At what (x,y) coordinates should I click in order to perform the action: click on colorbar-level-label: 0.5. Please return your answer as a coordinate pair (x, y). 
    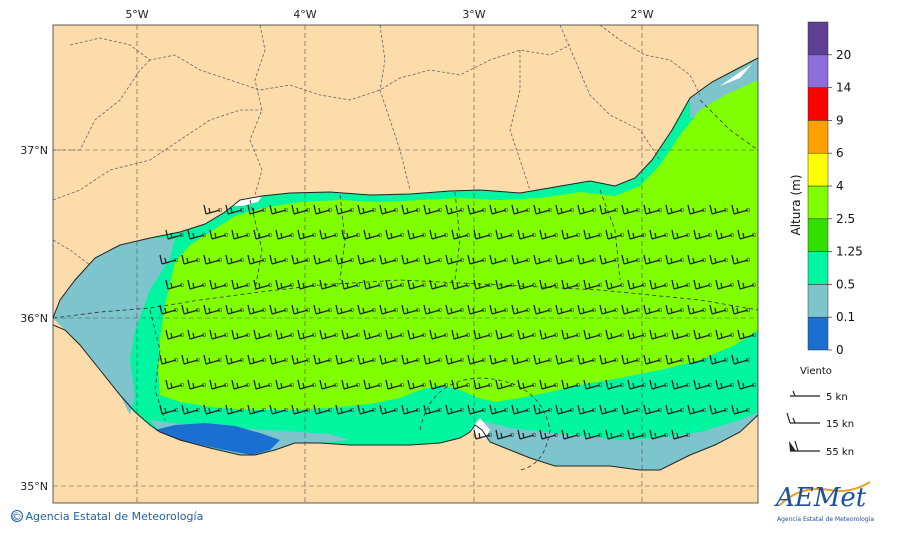
    Looking at the image, I should click on (845, 284).